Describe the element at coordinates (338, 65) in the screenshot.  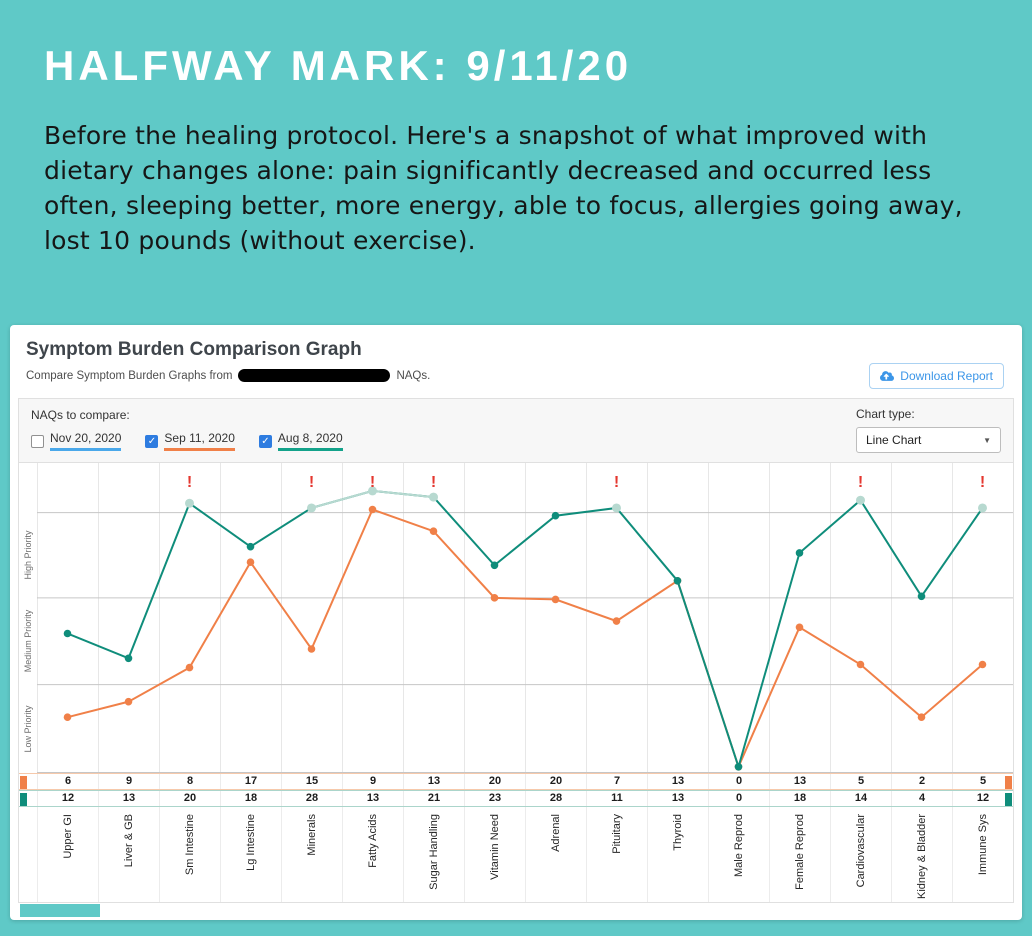
I see `page-title: HALFWAY MARK: 9/11/20` at that location.